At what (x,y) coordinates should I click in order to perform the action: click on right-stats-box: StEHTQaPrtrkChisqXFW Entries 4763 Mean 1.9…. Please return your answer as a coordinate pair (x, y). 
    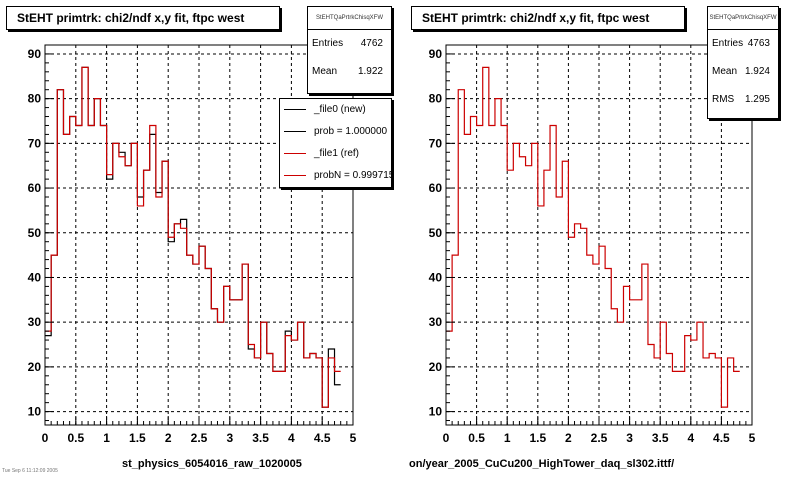
    Looking at the image, I should click on (743, 62).